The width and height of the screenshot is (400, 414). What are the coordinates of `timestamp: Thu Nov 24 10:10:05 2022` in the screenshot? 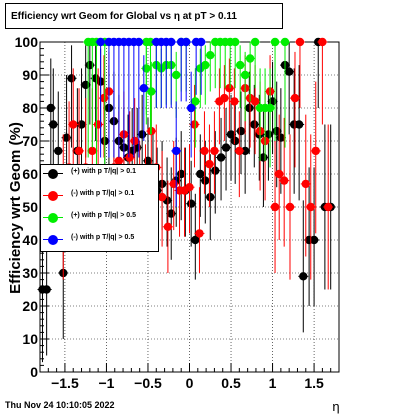 It's located at (60, 405).